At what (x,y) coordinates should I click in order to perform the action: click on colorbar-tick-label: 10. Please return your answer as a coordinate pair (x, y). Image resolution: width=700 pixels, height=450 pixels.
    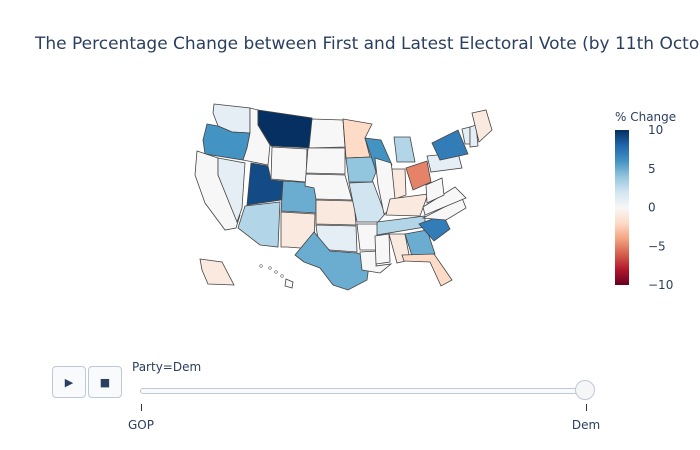
    Looking at the image, I should click on (655, 130).